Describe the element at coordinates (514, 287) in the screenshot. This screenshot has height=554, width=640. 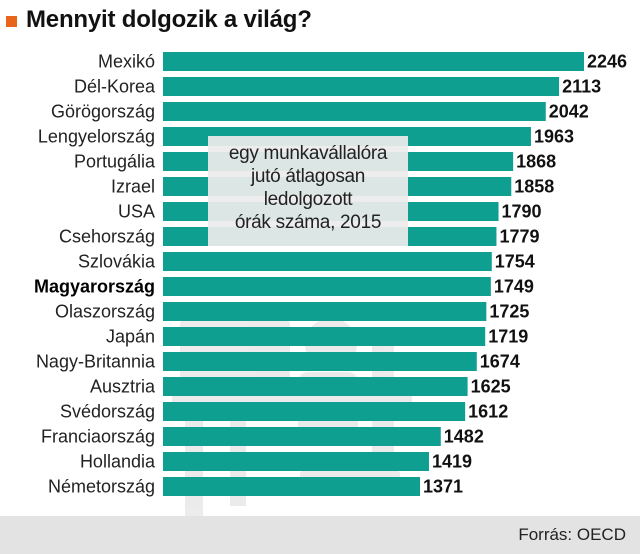
I see `value-label: 1749` at that location.